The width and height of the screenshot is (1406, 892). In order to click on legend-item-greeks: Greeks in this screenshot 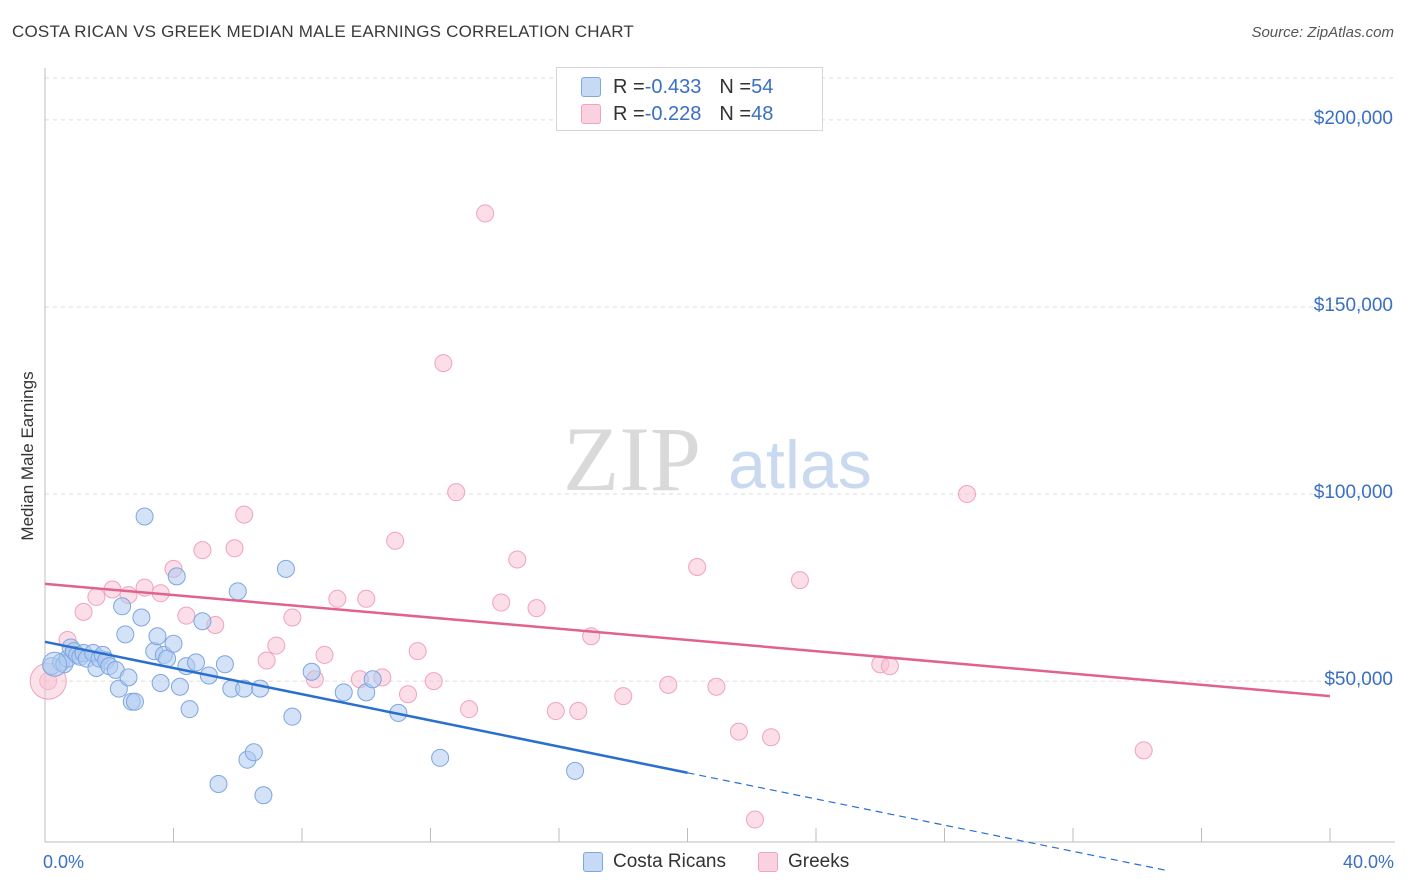, I will do `click(803, 862)`.